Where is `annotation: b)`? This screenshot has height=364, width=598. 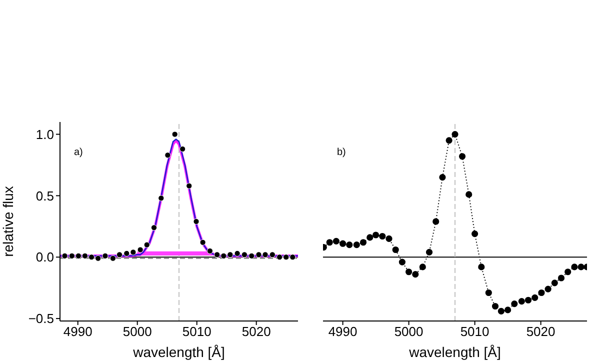 annotation: b) is located at coordinates (341, 152).